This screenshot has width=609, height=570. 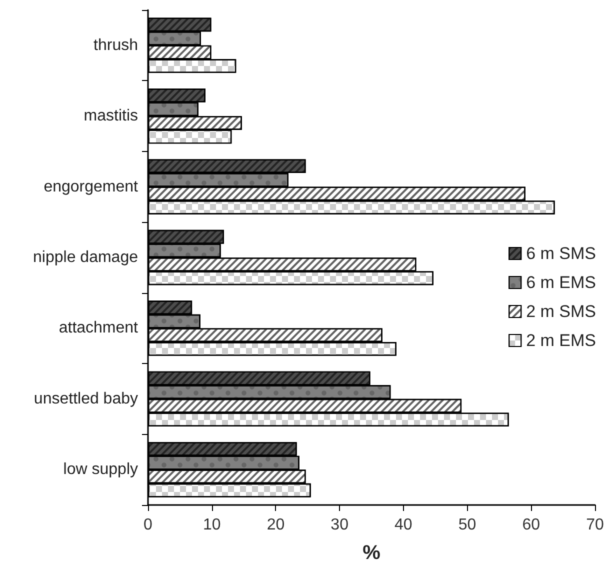 What do you see at coordinates (561, 340) in the screenshot?
I see `legend-label: 2 m EMS` at bounding box center [561, 340].